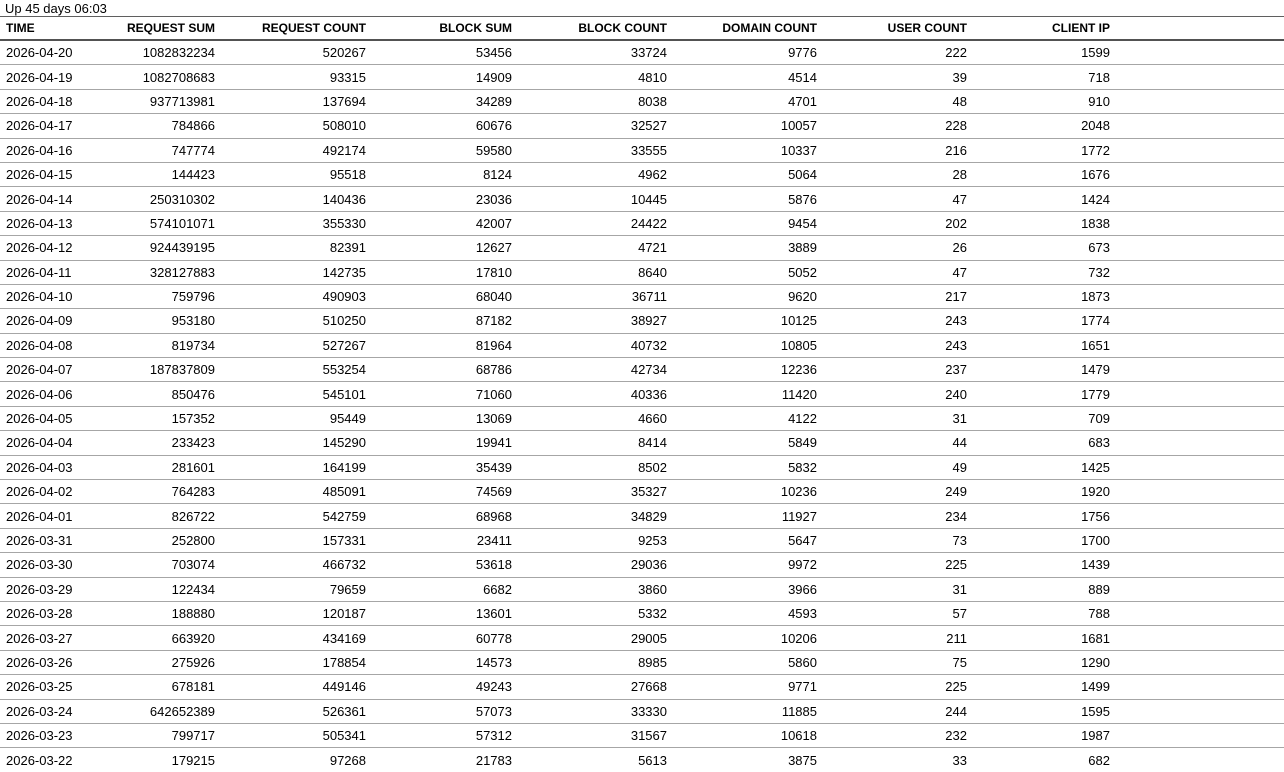  Describe the element at coordinates (55, 443) in the screenshot. I see `cell-time: 2026-04-04` at that location.